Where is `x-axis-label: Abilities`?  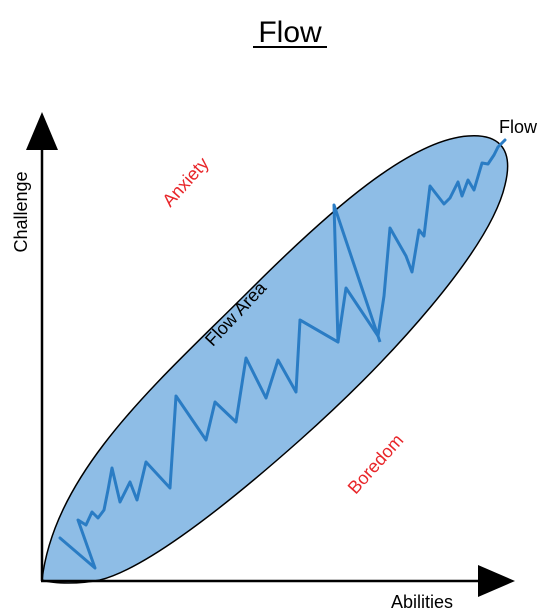
x-axis-label: Abilities is located at coordinates (422, 602).